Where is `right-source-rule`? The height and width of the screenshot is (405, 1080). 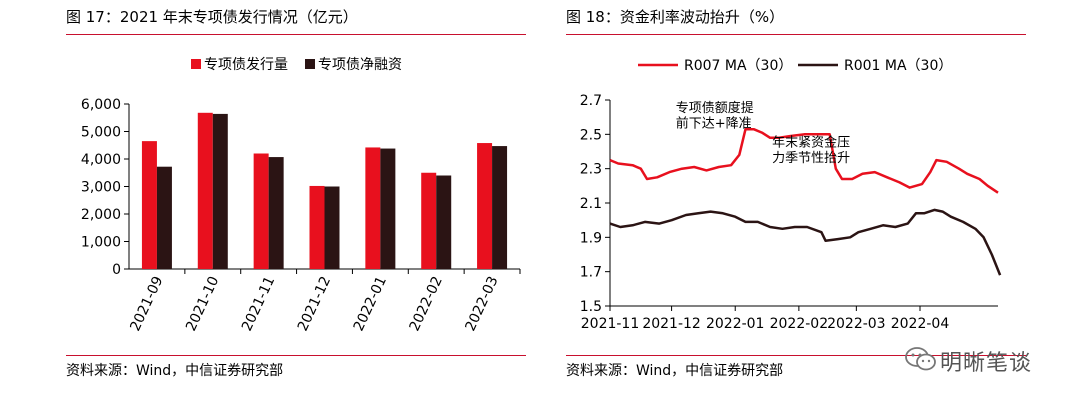 right-source-rule is located at coordinates (796, 355).